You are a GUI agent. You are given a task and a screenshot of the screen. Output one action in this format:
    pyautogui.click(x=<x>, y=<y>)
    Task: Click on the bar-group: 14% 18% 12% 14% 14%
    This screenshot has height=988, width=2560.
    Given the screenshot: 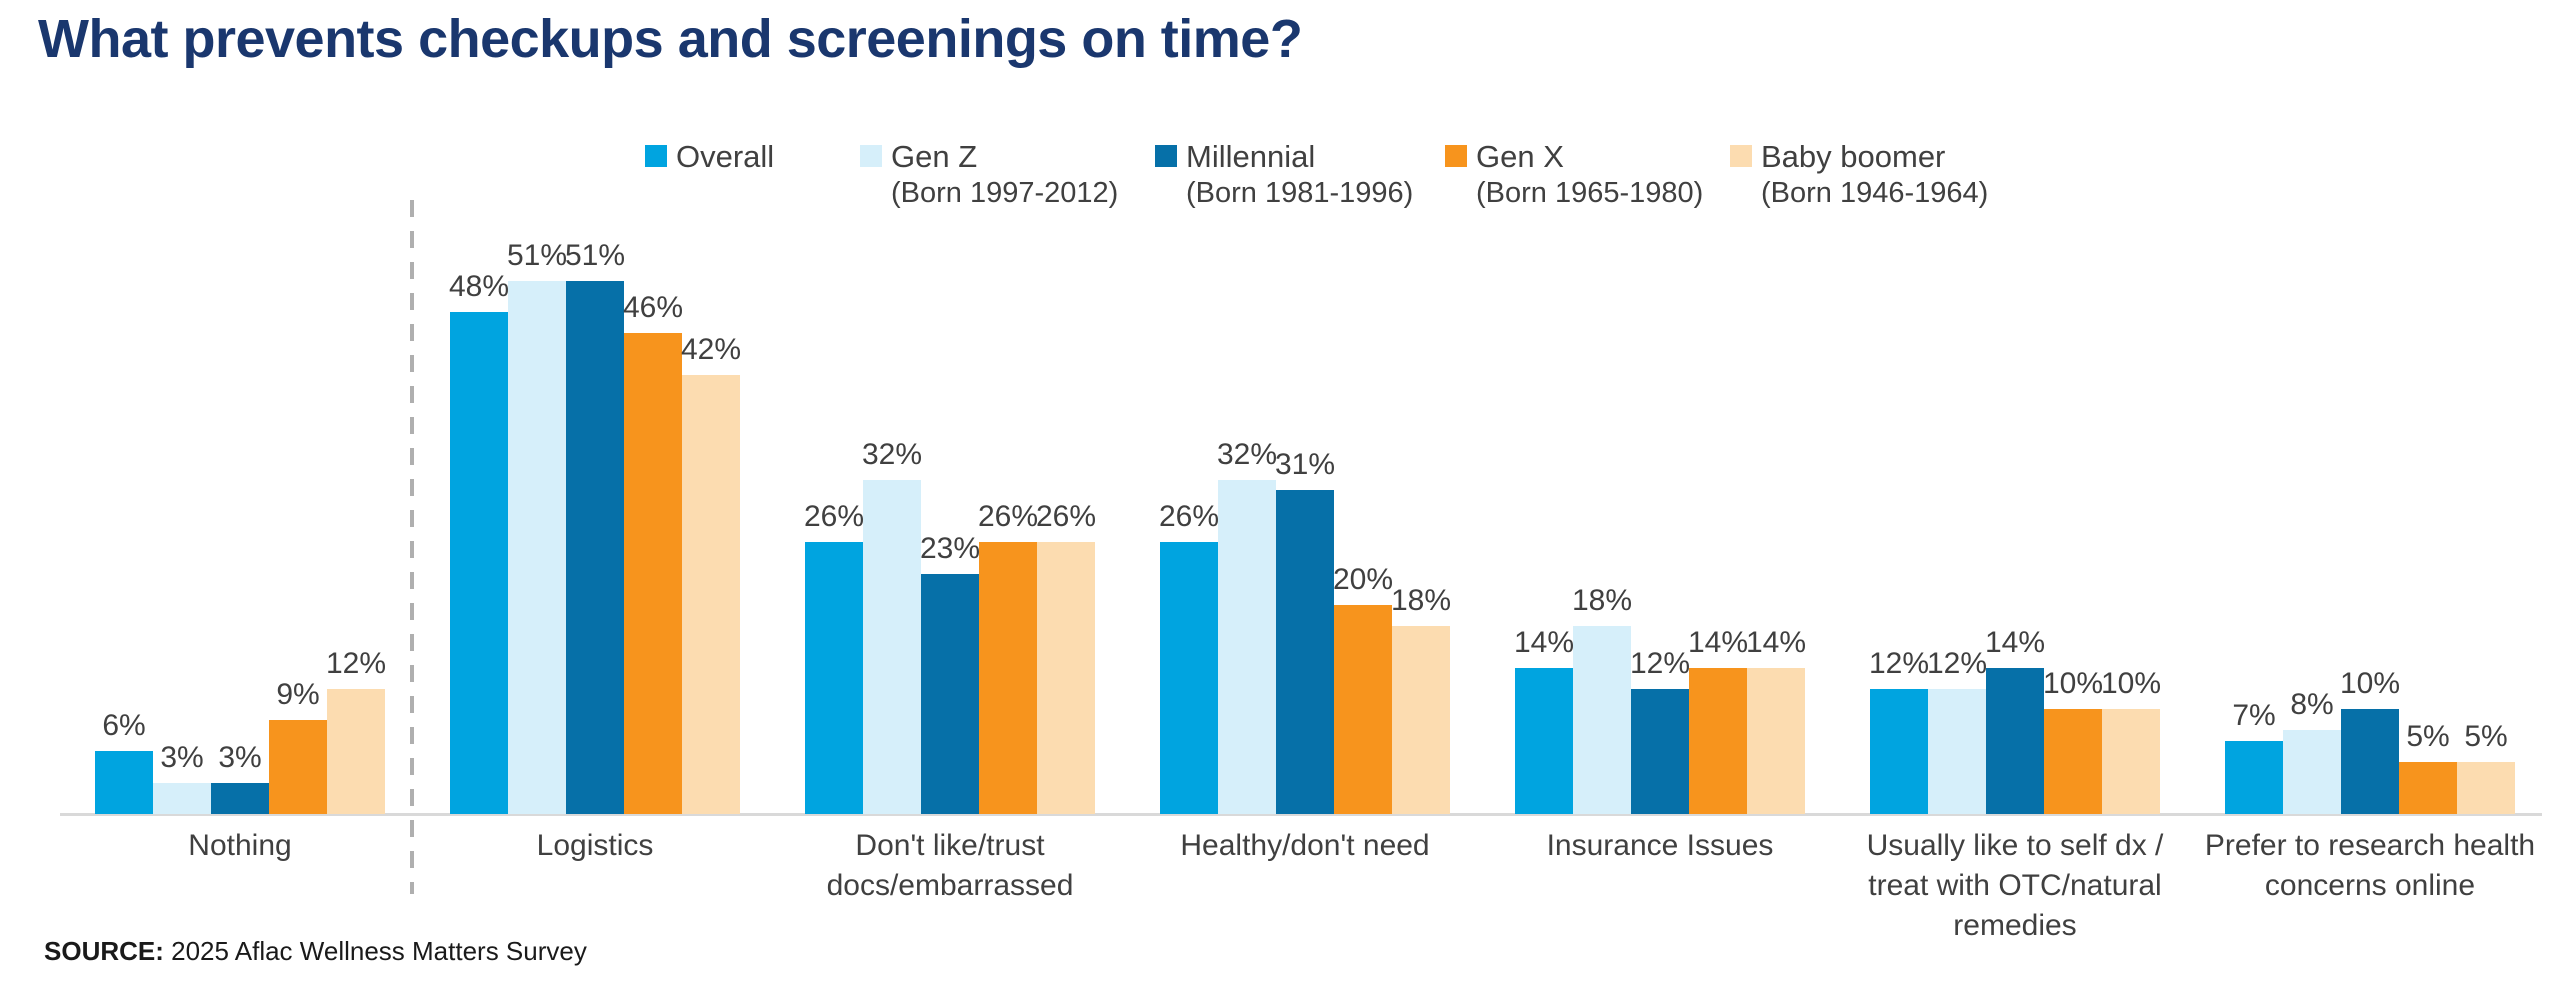 What is the action you would take?
    pyautogui.click(x=1660, y=544)
    